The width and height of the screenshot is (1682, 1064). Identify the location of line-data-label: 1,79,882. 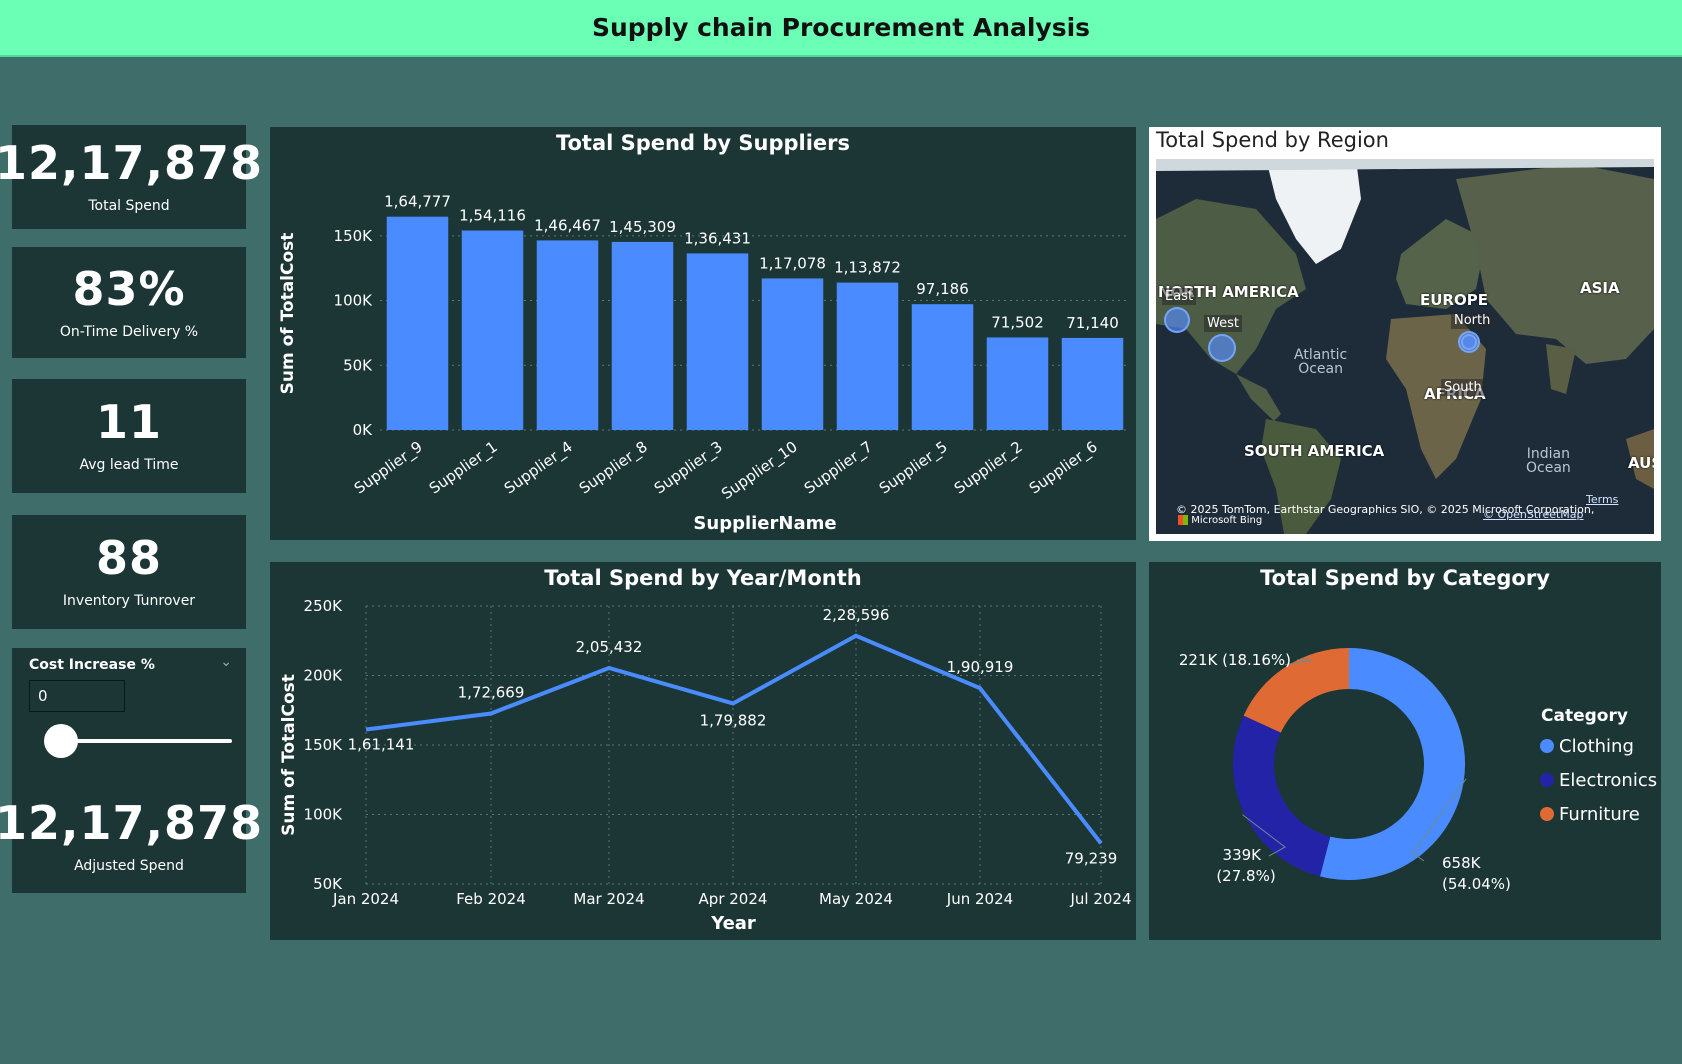
(733, 720).